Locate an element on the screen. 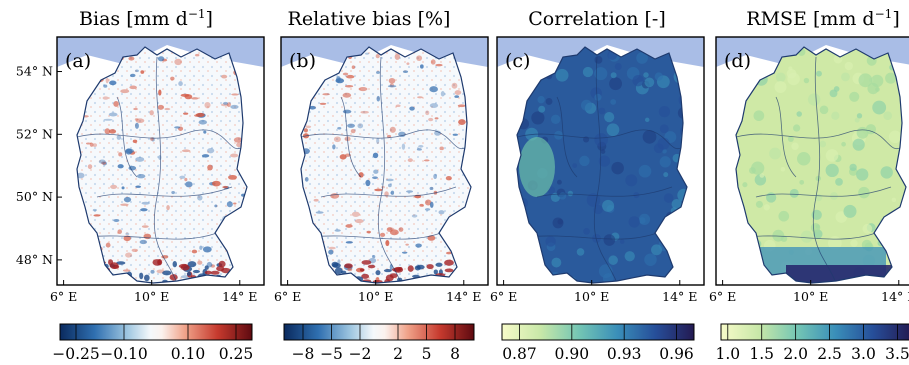 This screenshot has height=365, width=909. colorbar-tick-label: 2.0 is located at coordinates (795, 354).